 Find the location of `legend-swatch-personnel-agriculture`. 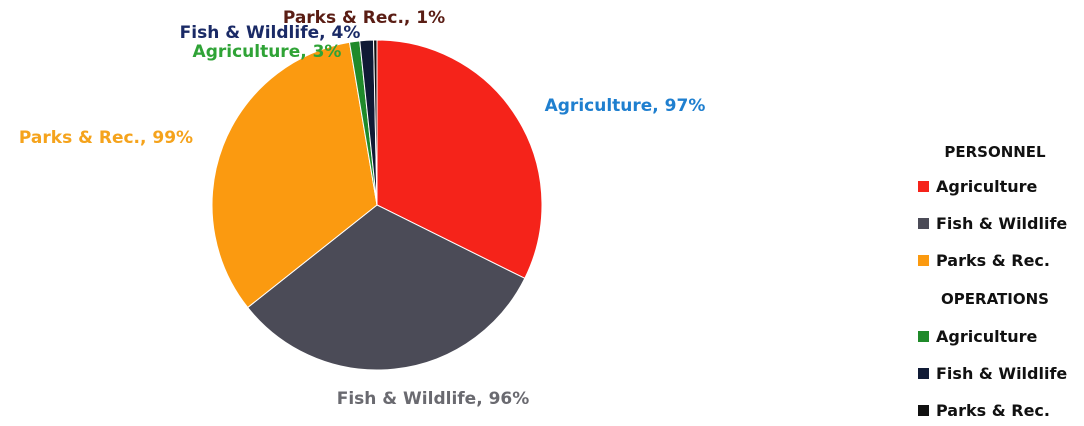

legend-swatch-personnel-agriculture is located at coordinates (923, 186).